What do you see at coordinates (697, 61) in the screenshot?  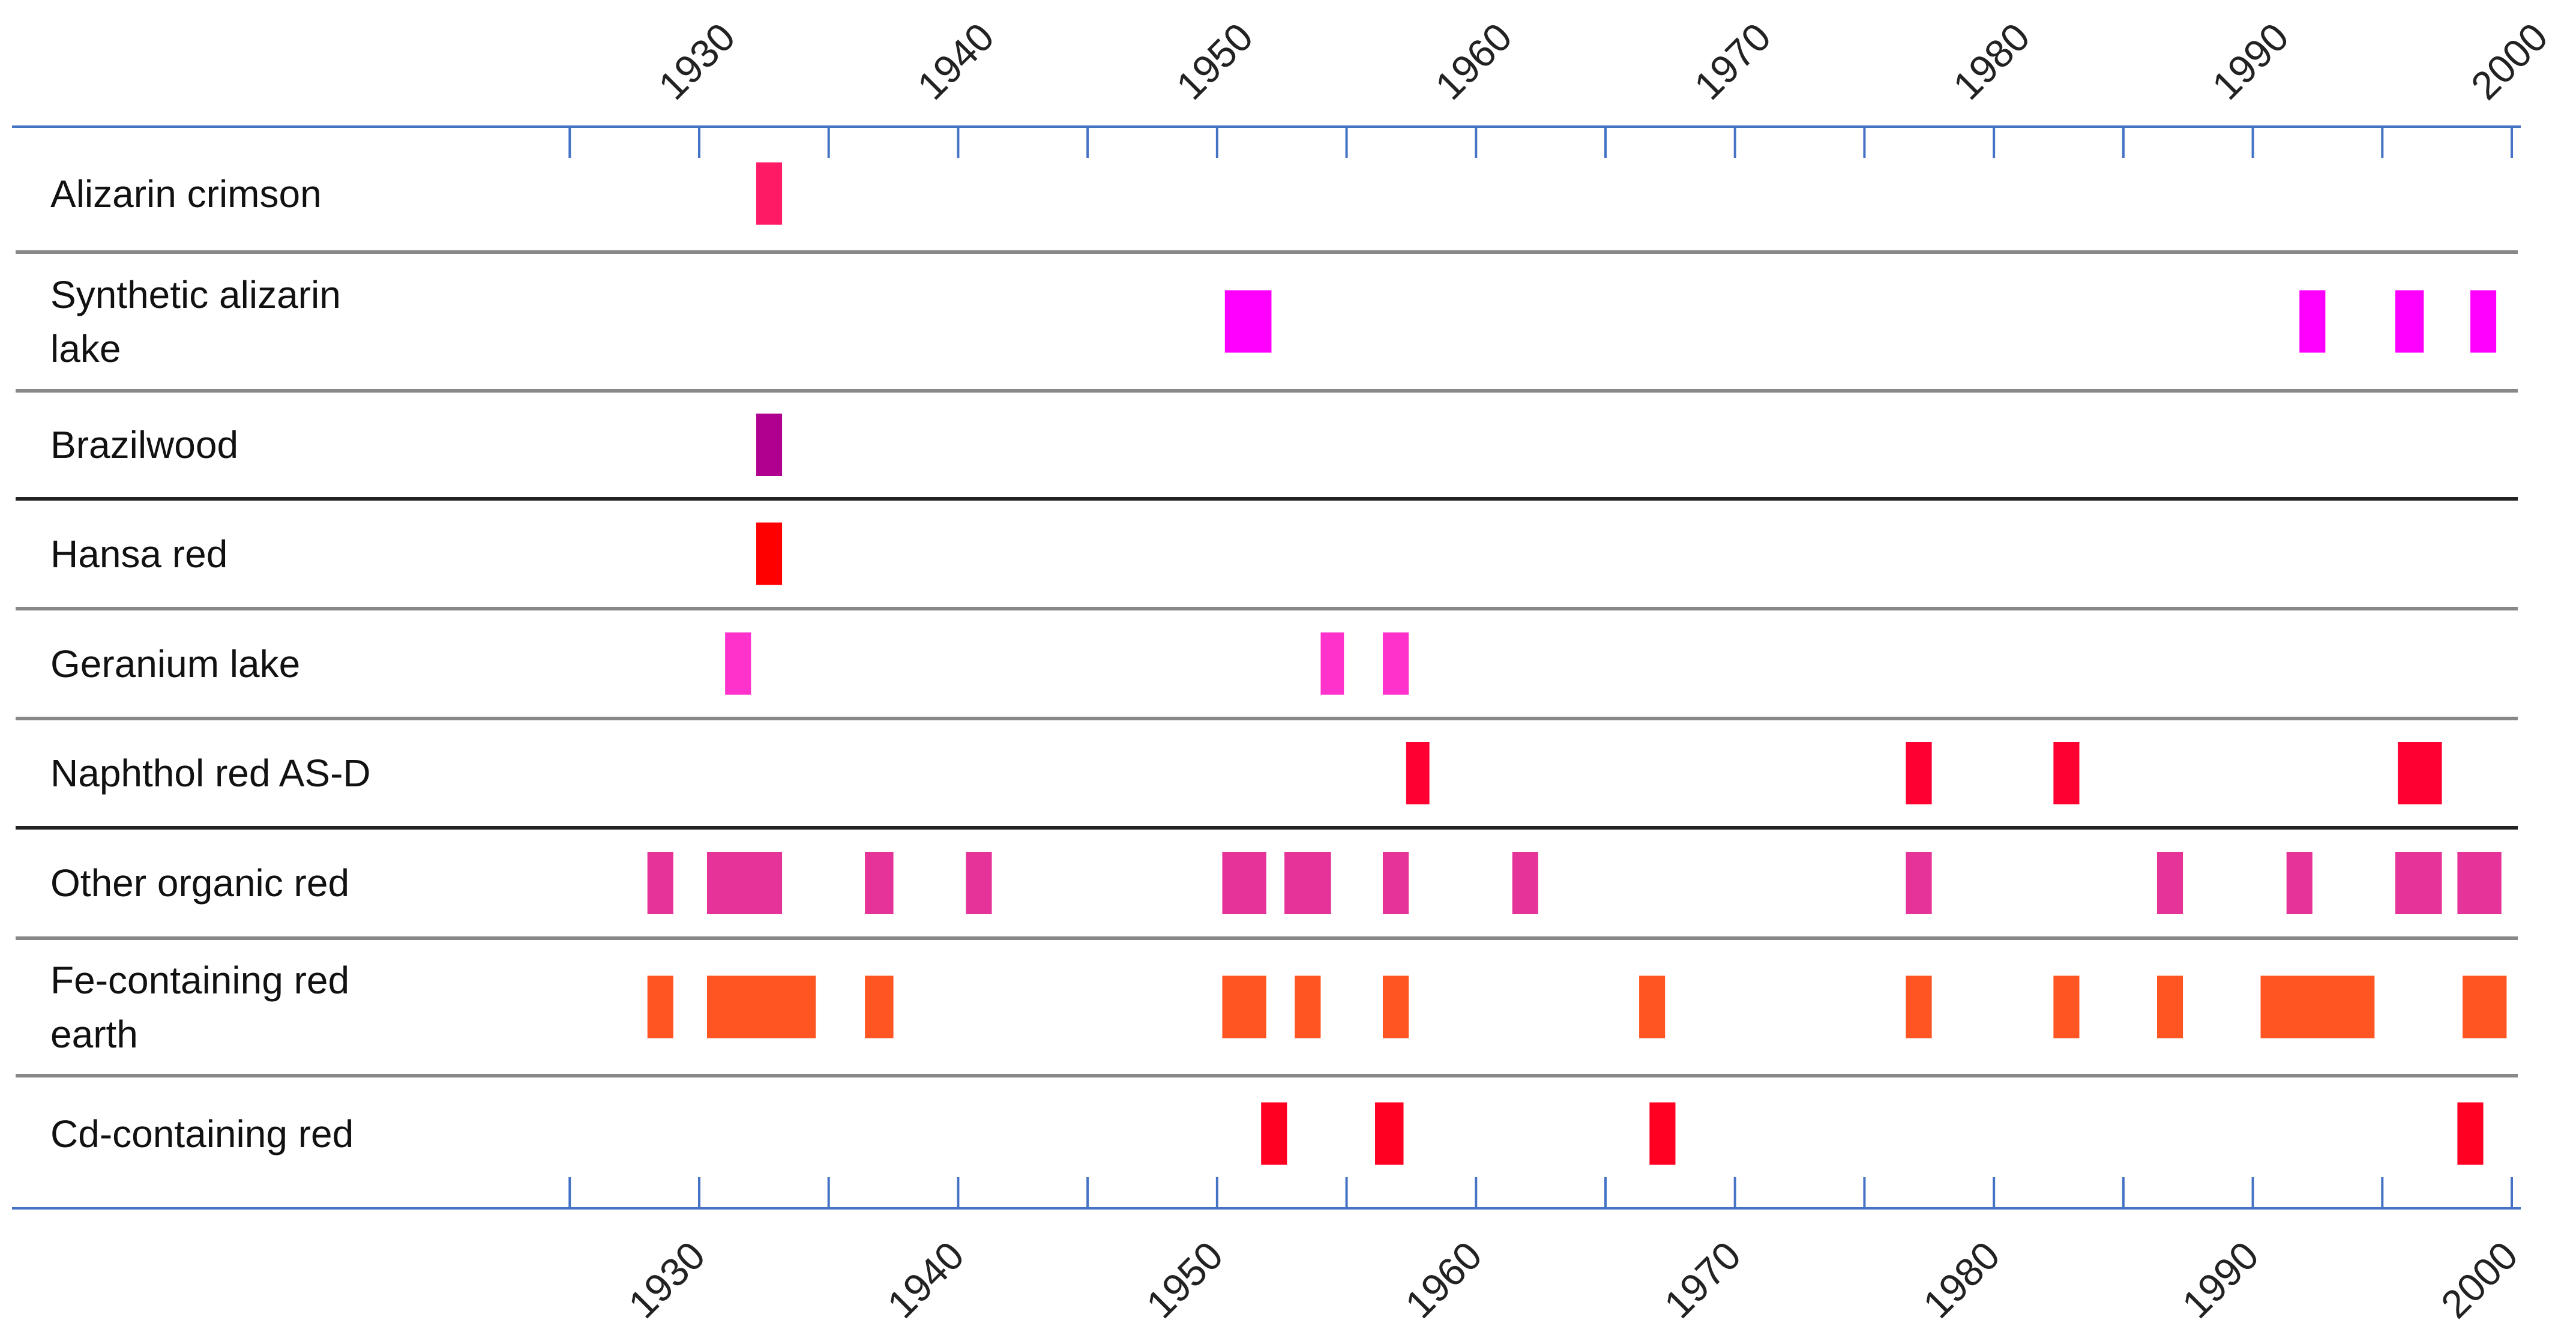 I see `top-tick-label-1930: 1930` at bounding box center [697, 61].